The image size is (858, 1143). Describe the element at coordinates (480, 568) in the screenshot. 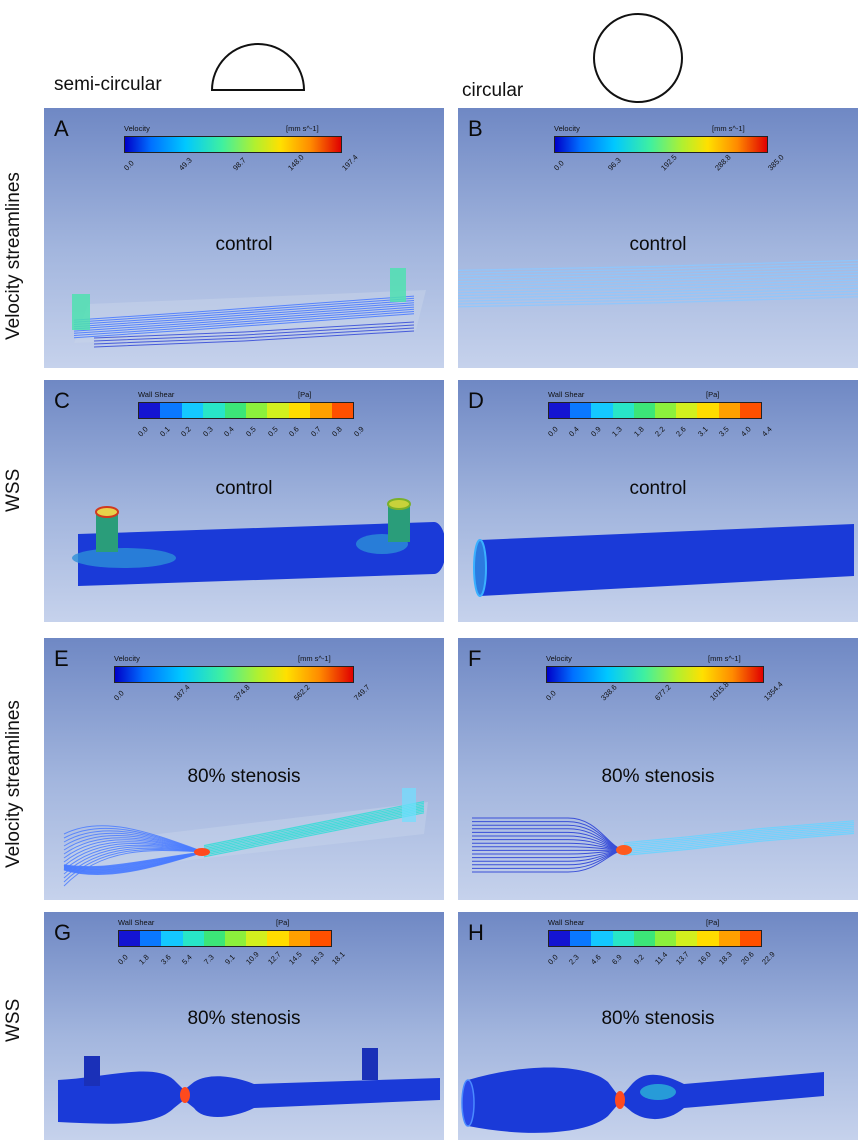

I see `vessel-inlet` at that location.